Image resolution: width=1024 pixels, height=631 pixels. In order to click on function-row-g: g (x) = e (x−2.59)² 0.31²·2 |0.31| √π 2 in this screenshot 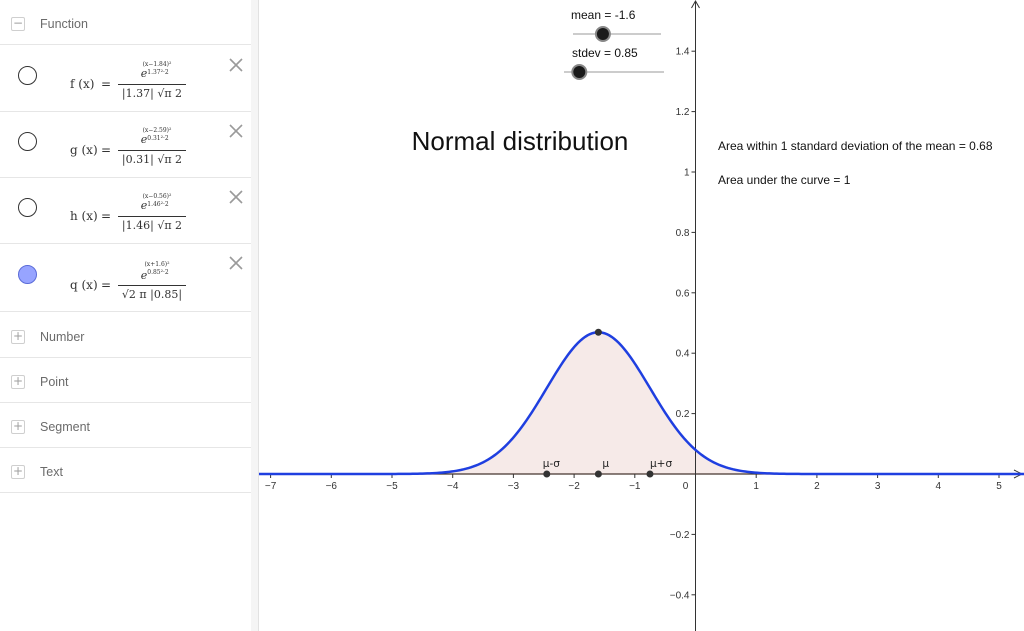, I will do `click(125, 144)`.